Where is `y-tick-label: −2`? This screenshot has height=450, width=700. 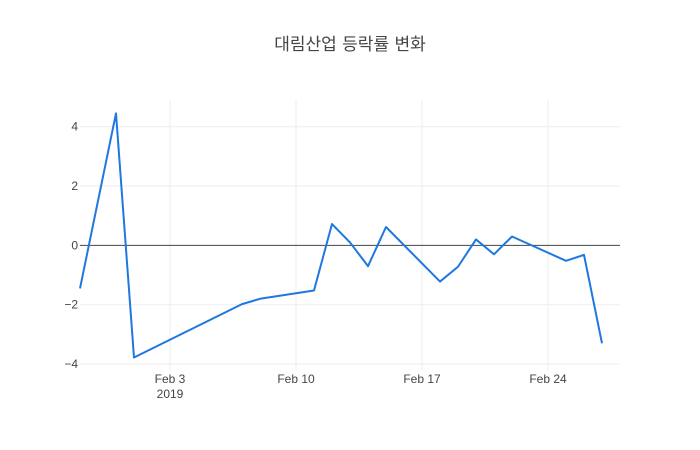
y-tick-label: −2 is located at coordinates (71, 305).